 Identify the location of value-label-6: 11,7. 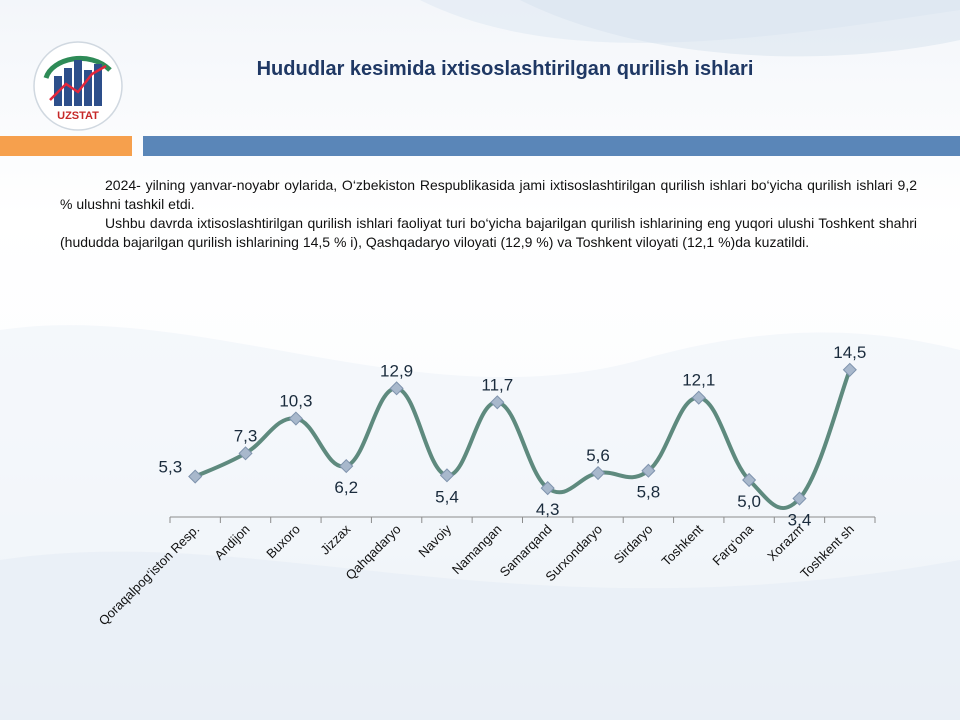
(497, 384).